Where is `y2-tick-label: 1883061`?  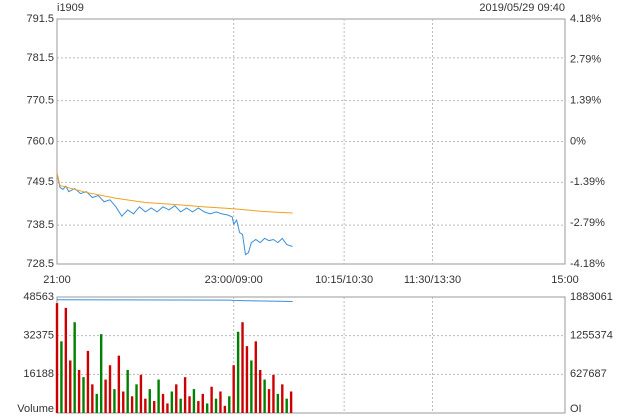 y2-tick-label: 1883061 is located at coordinates (591, 297).